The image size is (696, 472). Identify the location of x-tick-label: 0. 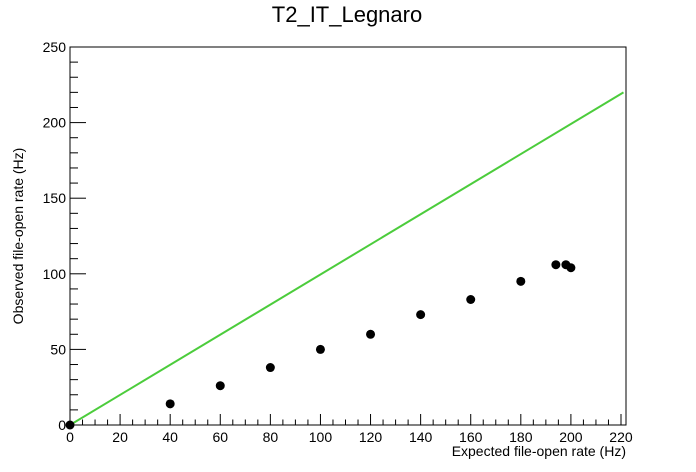
(70, 437).